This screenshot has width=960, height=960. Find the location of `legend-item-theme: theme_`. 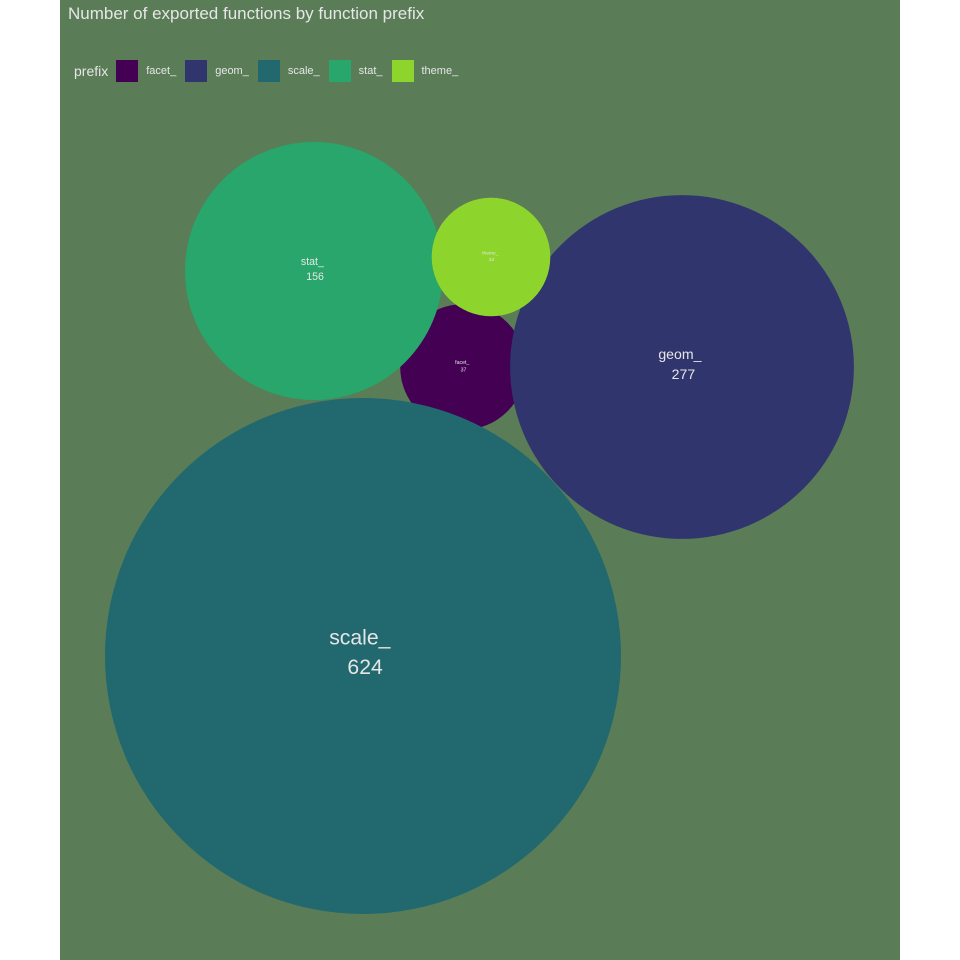

legend-item-theme: theme_ is located at coordinates (425, 71).